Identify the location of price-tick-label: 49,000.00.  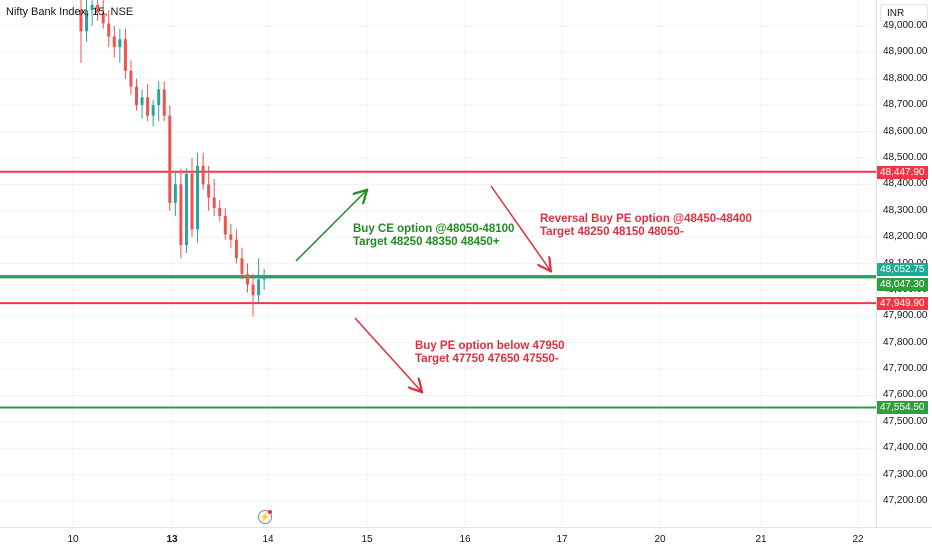
(905, 25).